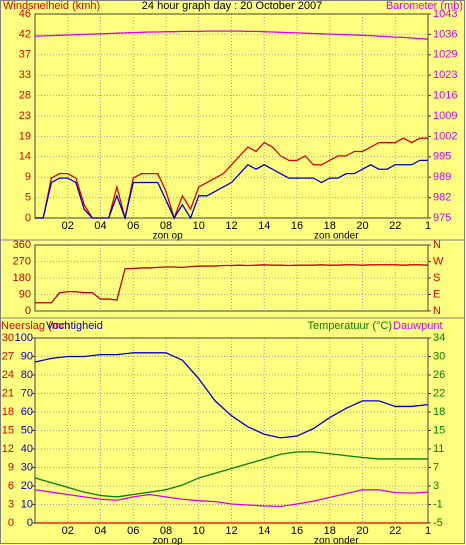 Image resolution: width=466 pixels, height=545 pixels. What do you see at coordinates (25, 116) in the screenshot?
I see `y-tick-label: 23` at bounding box center [25, 116].